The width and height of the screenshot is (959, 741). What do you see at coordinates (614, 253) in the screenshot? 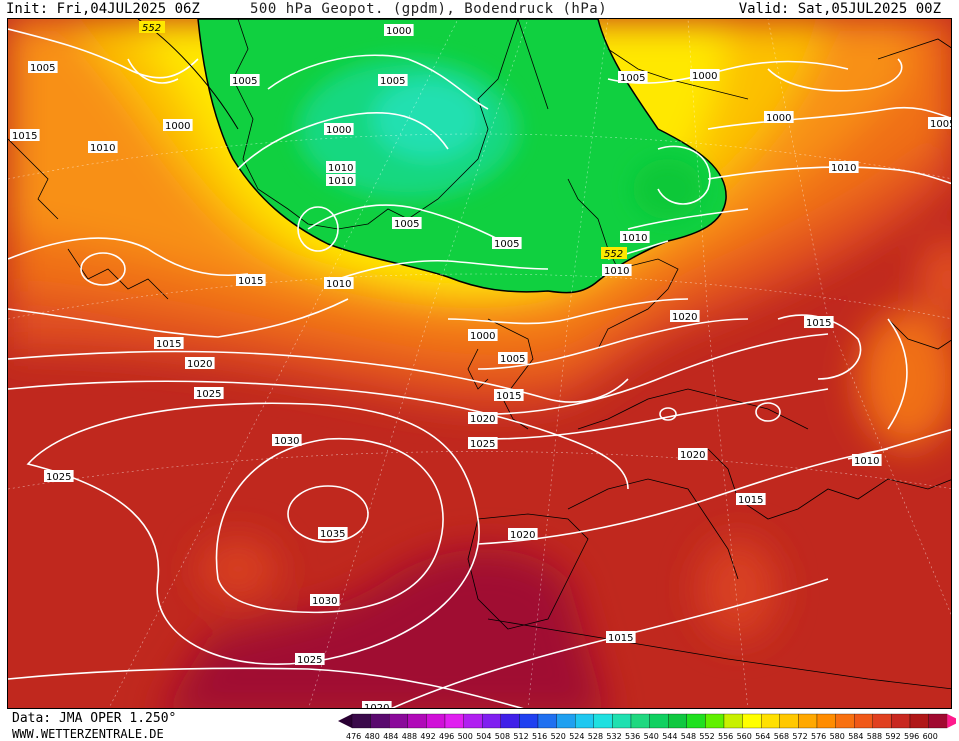
I see `geopotential-label-2-bg` at bounding box center [614, 253].